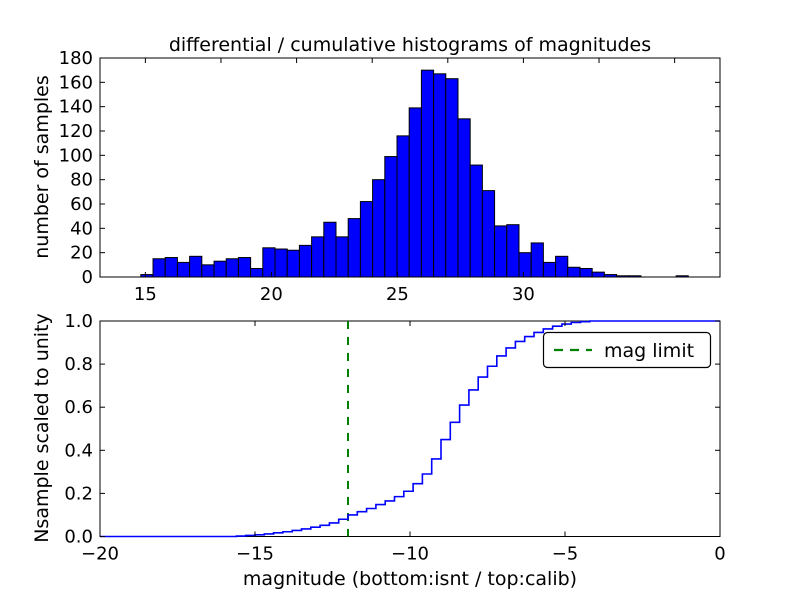 This screenshot has height=604, width=800. What do you see at coordinates (78, 537) in the screenshot?
I see `y-tick-label: 0.0` at bounding box center [78, 537].